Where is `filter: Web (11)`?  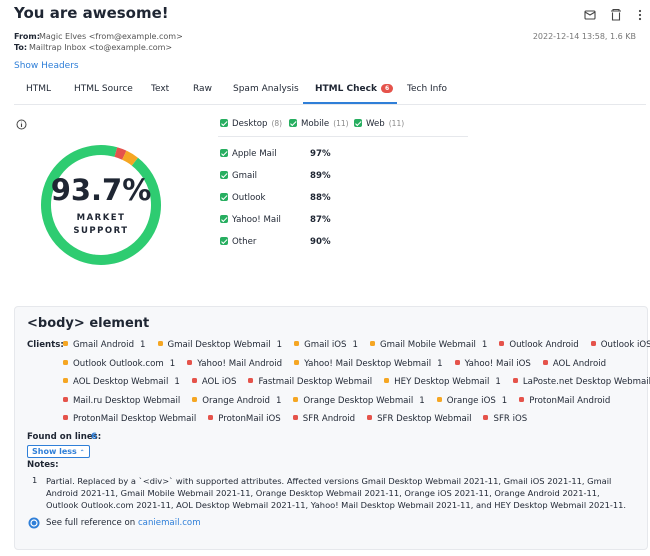
filter: Web (11) is located at coordinates (379, 124).